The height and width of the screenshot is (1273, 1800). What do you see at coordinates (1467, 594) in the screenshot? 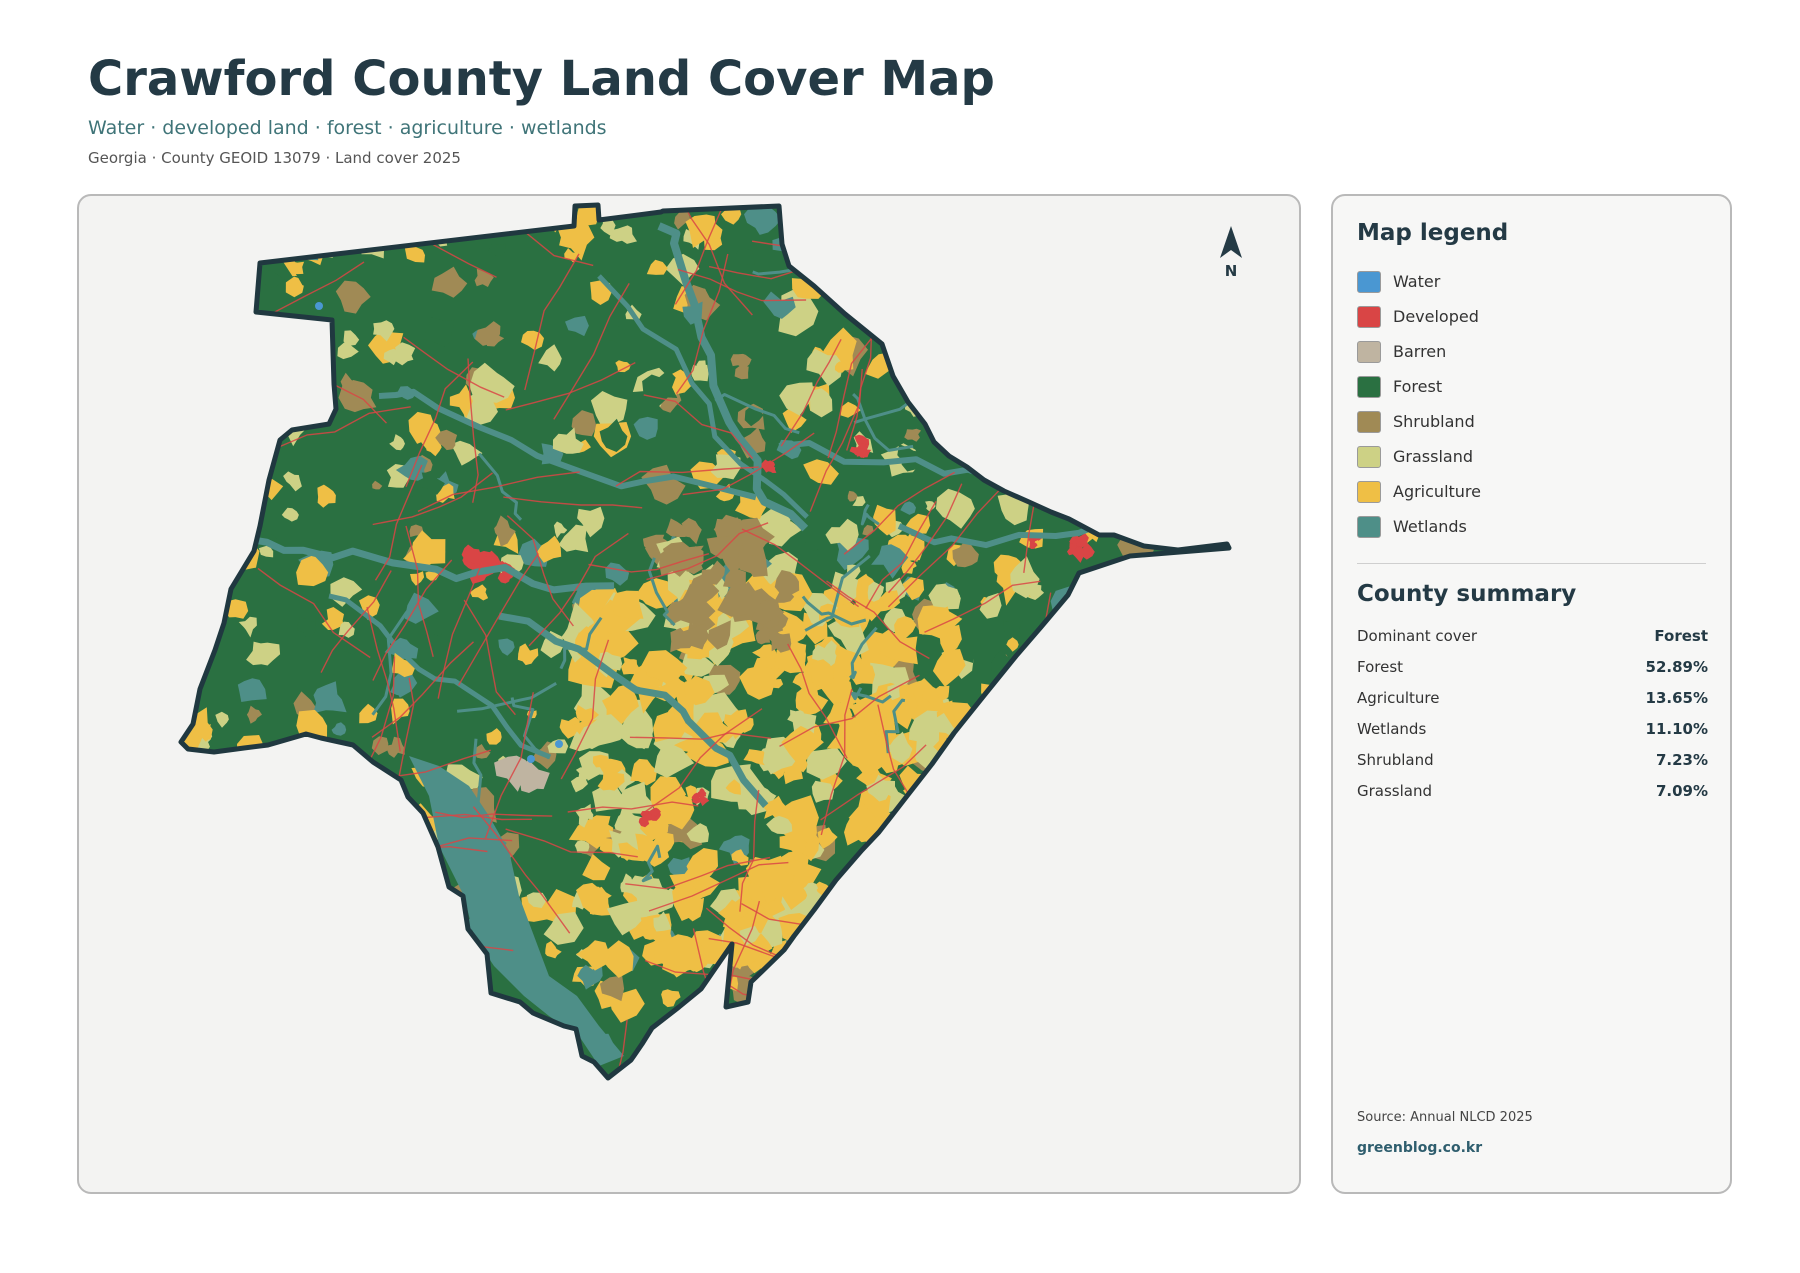
I see `summary-title: County summary` at bounding box center [1467, 594].